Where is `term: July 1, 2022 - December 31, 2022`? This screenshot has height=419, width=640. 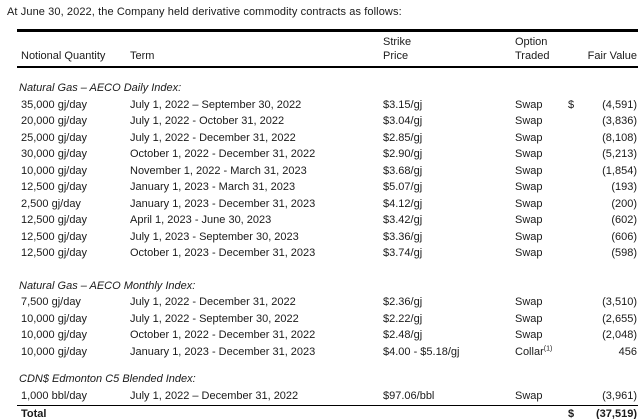 term: July 1, 2022 - December 31, 2022 is located at coordinates (213, 137).